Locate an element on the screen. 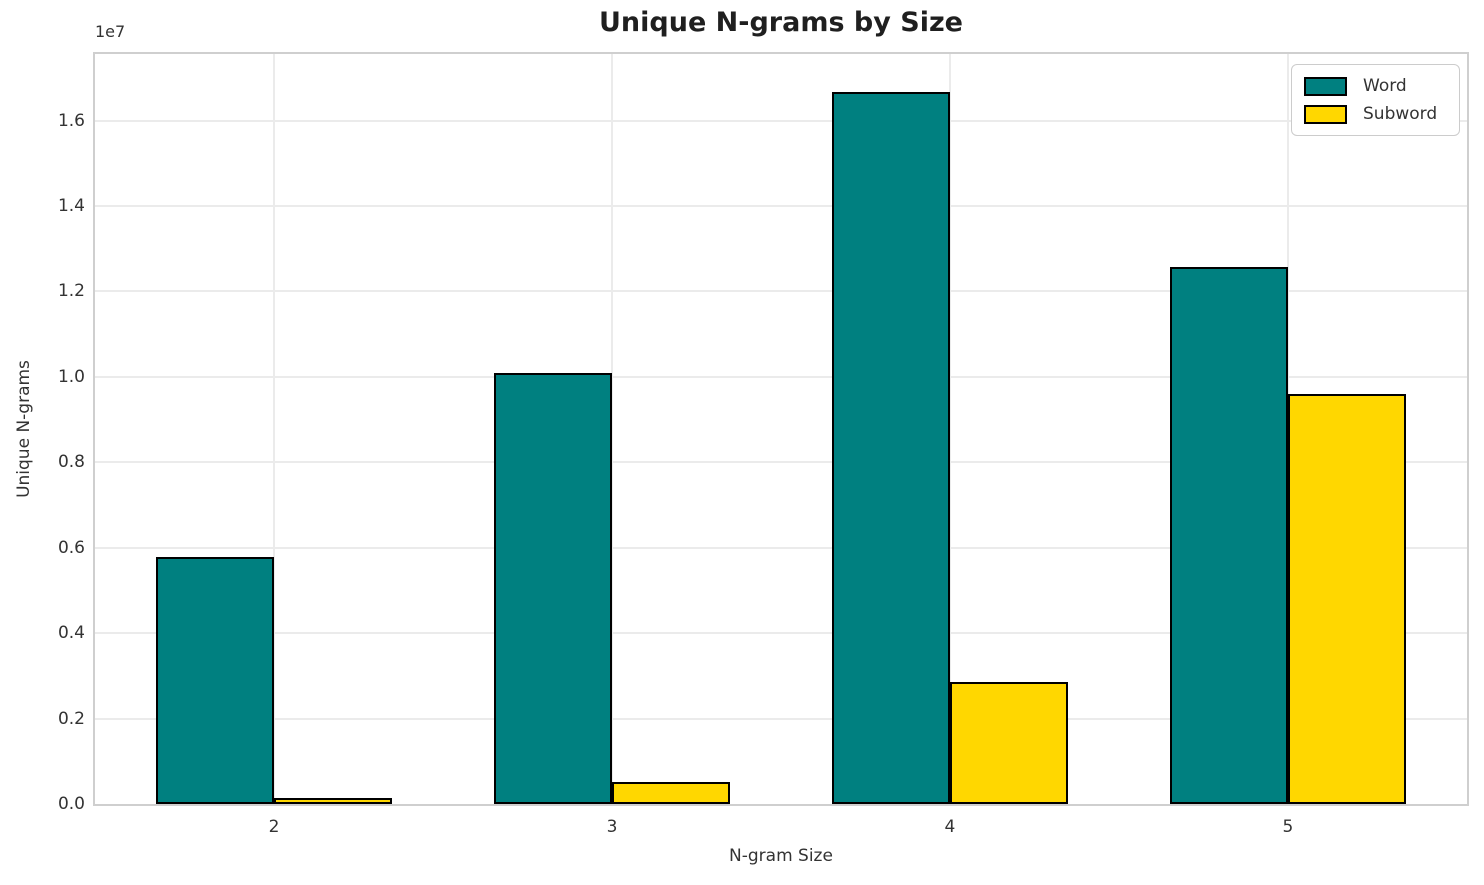 This screenshot has height=885, width=1484. chart-title: Unique N-grams by Size is located at coordinates (781, 22).